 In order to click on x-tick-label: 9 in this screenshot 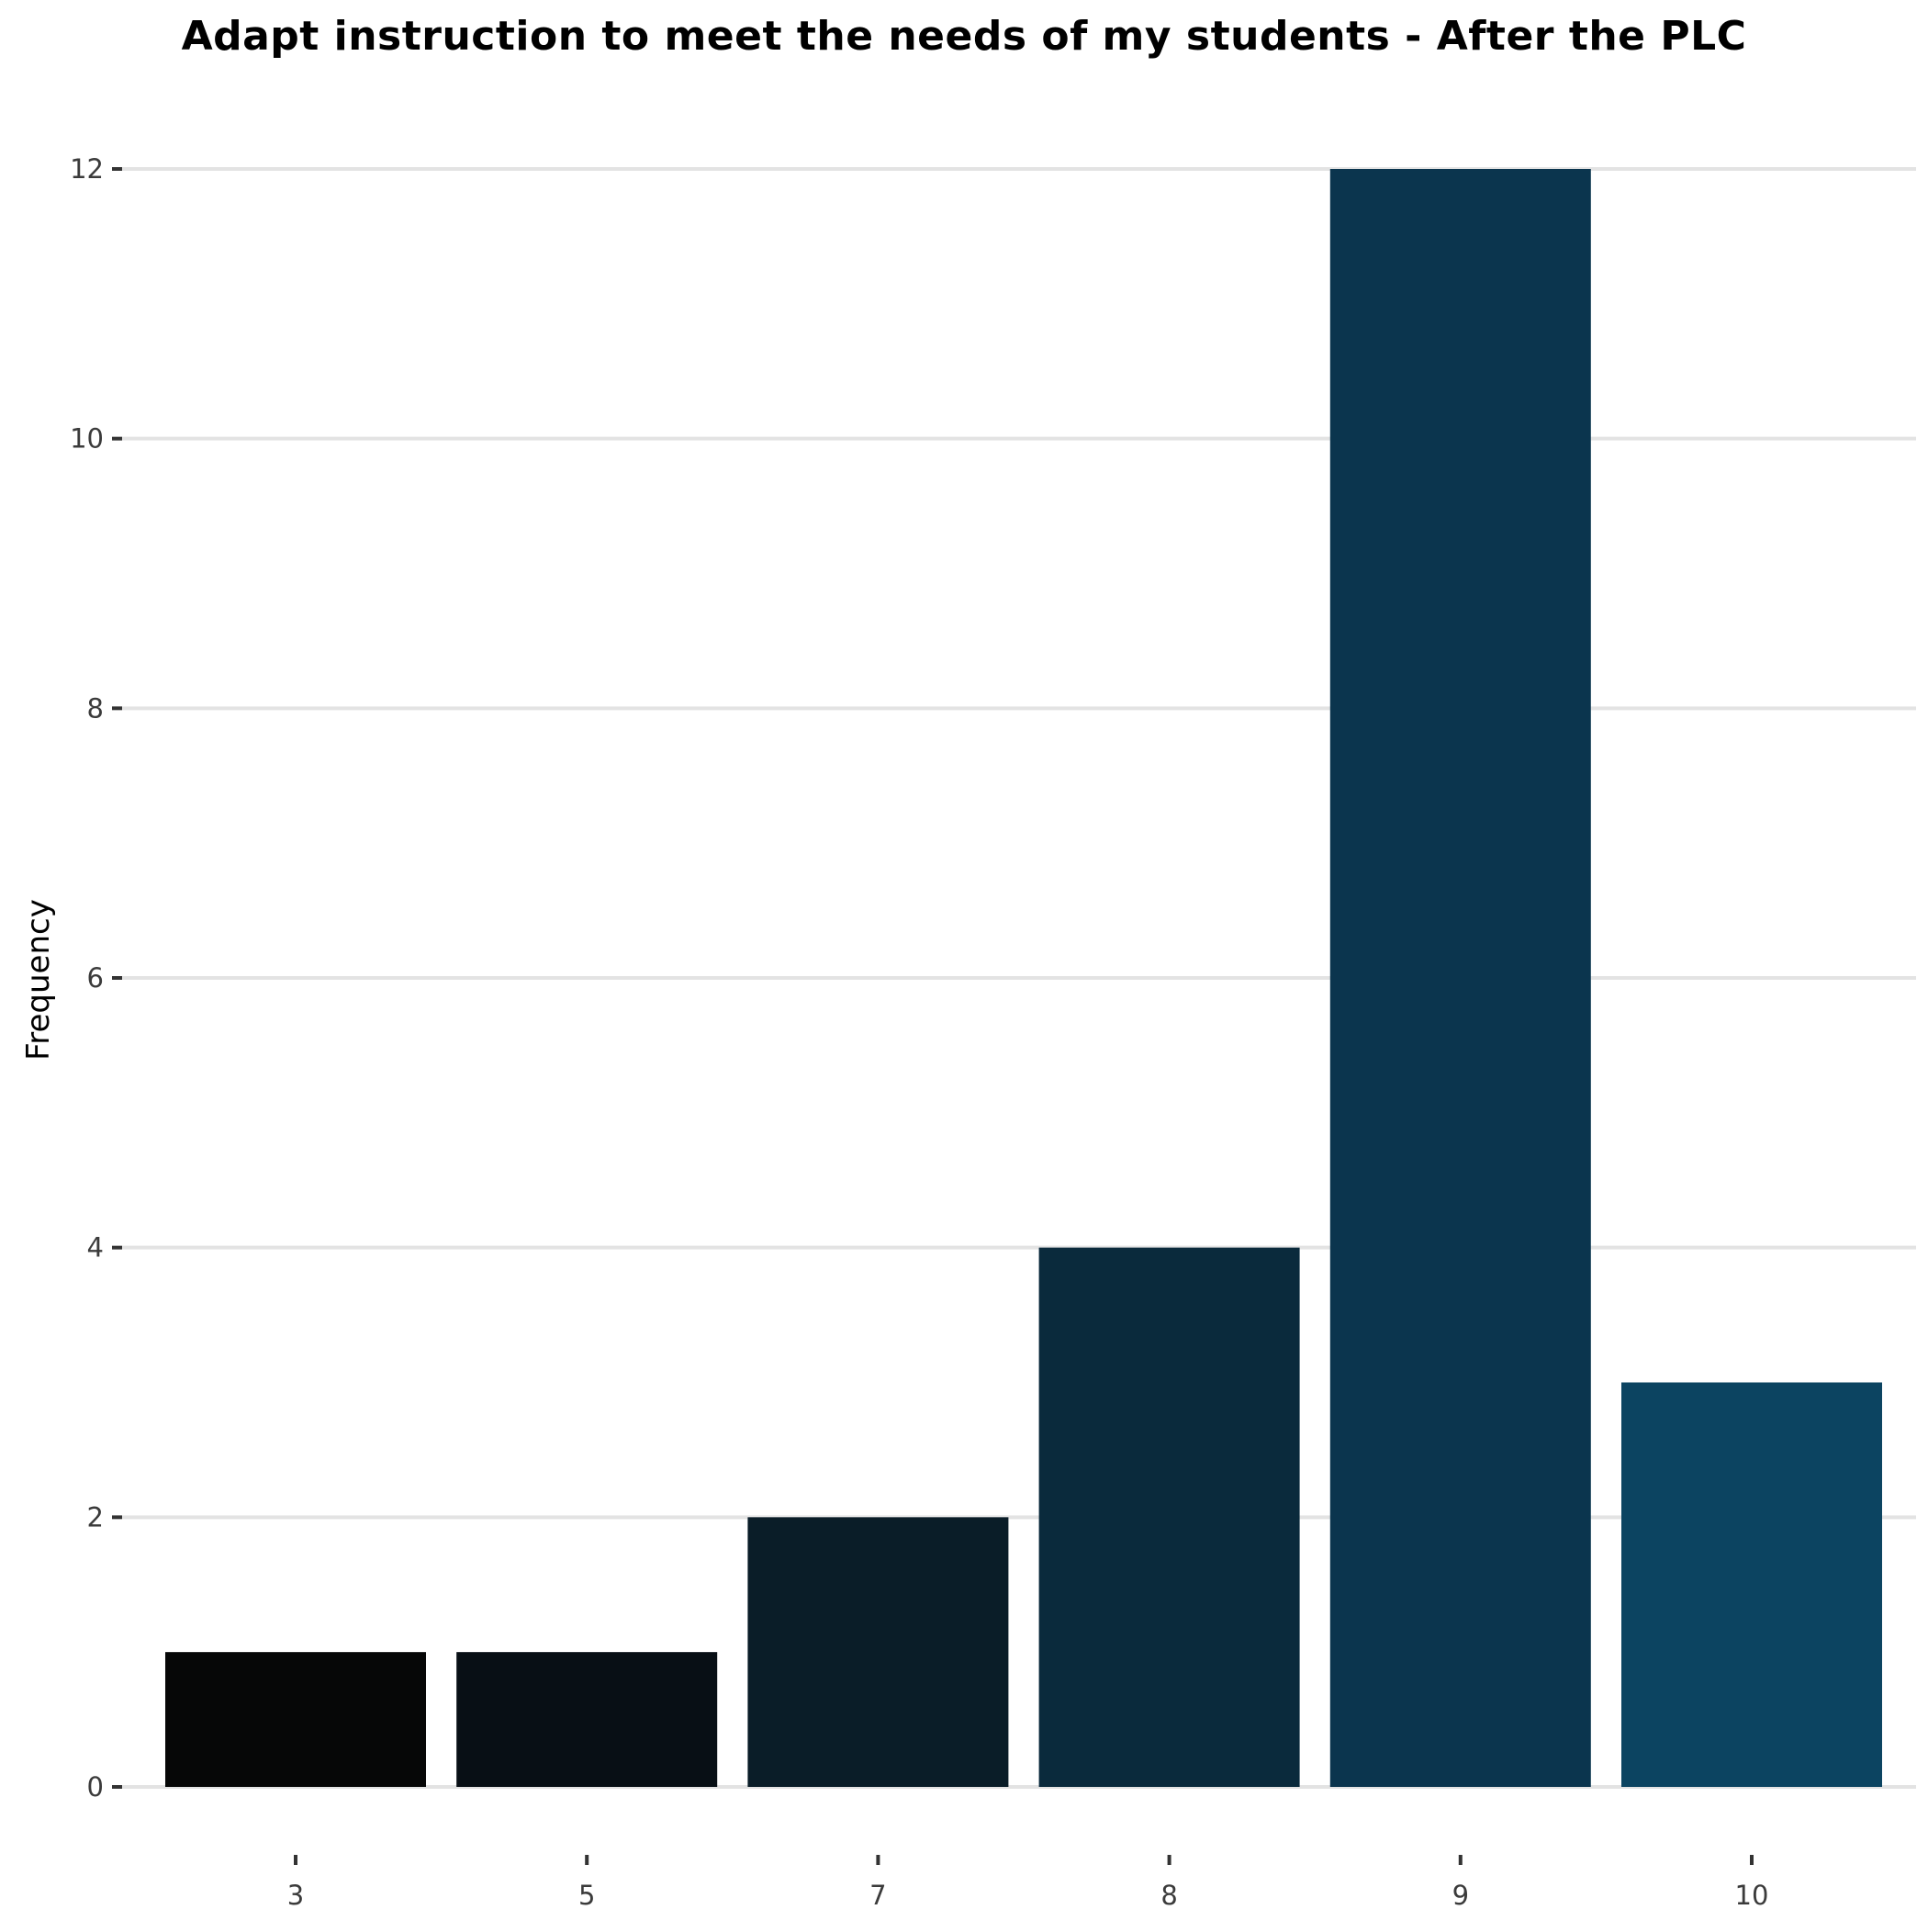, I will do `click(1460, 1896)`.